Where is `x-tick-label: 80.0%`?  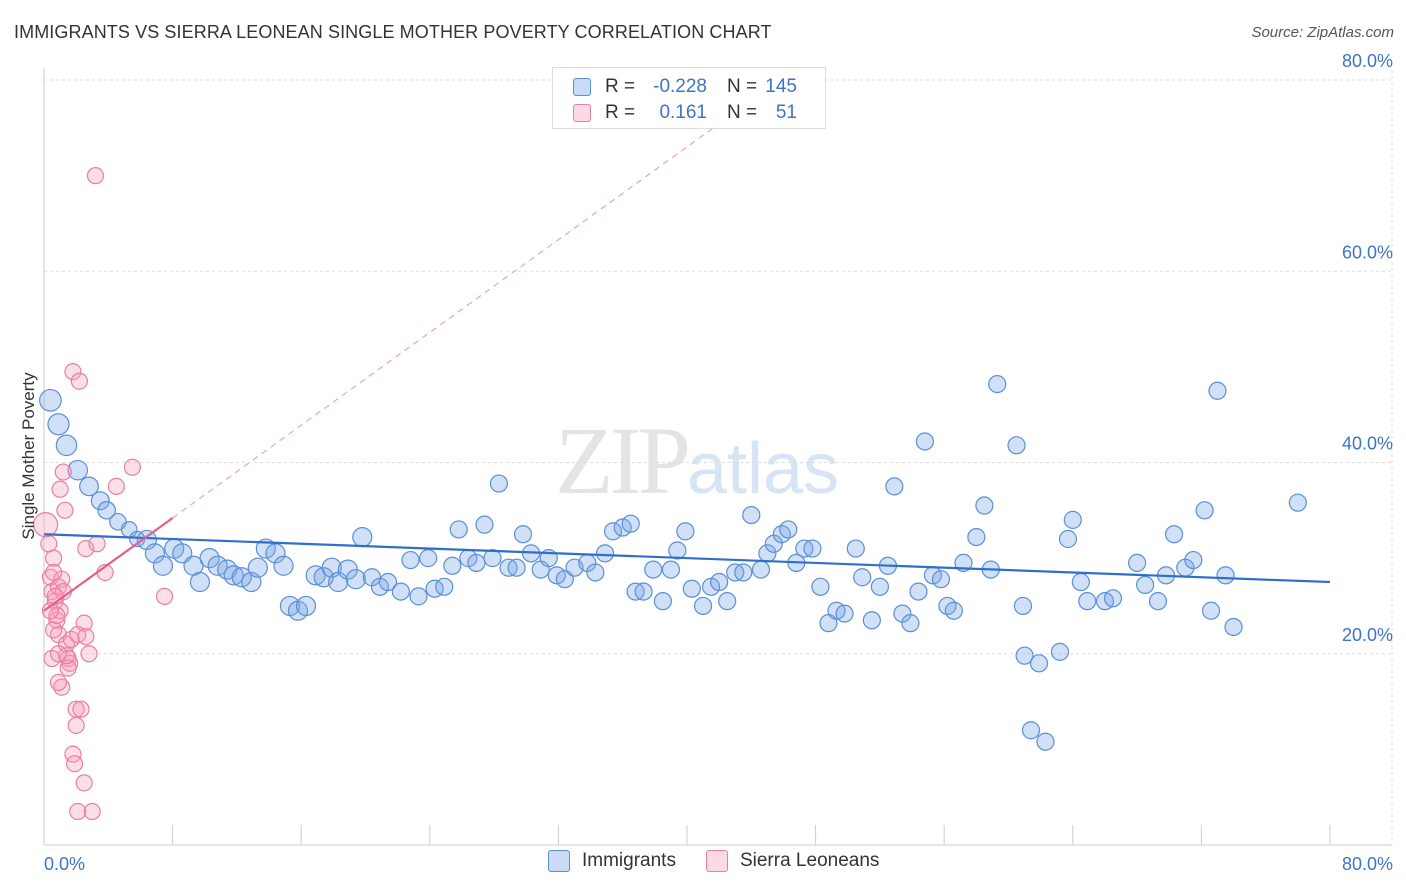
x-tick-label: 80.0% is located at coordinates (1367, 864).